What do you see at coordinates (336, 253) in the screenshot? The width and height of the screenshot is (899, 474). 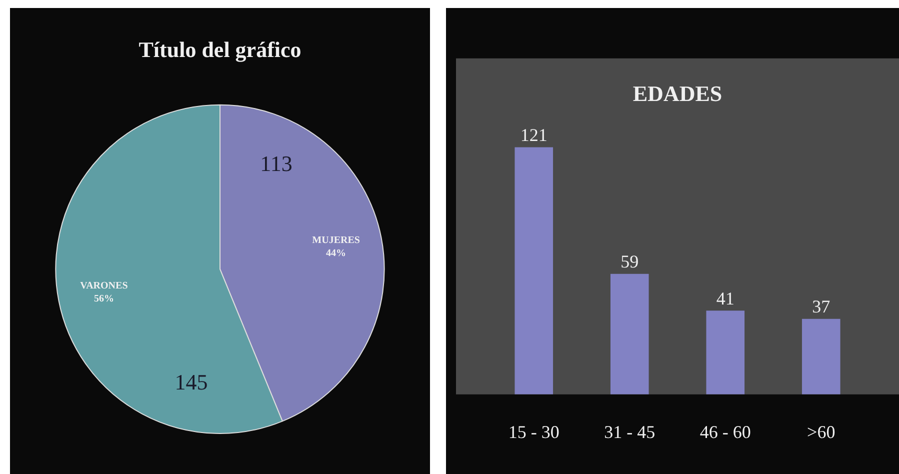 I see `text: 44%` at bounding box center [336, 253].